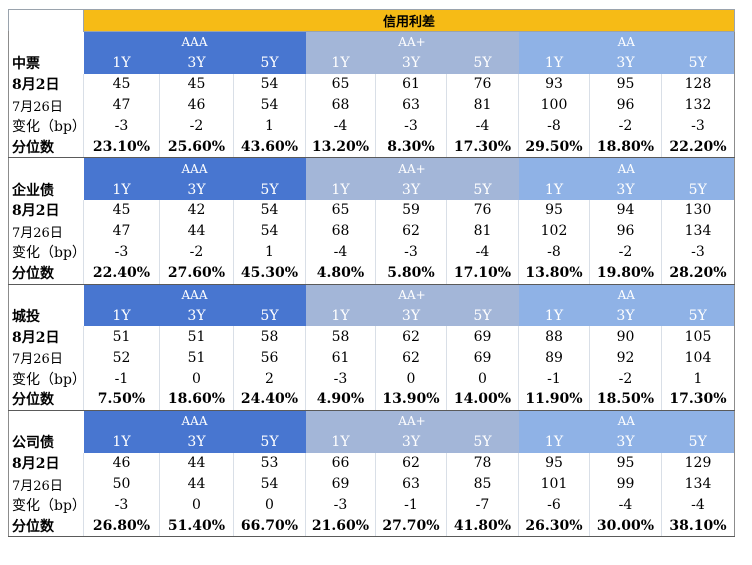 The image size is (752, 565). Describe the element at coordinates (625, 337) in the screenshot. I see `table-cell: 90` at that location.